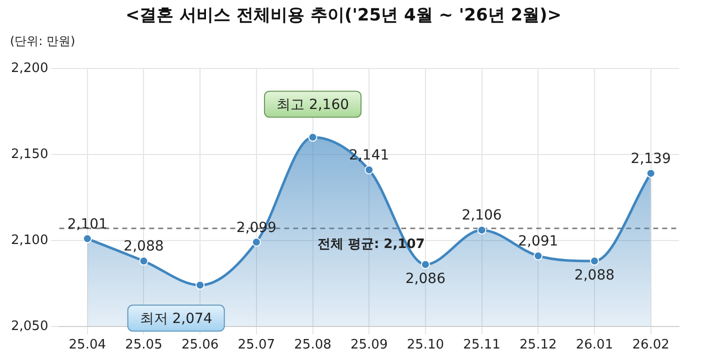  Describe the element at coordinates (29, 326) in the screenshot. I see `y-tick-label: 2,050` at that location.